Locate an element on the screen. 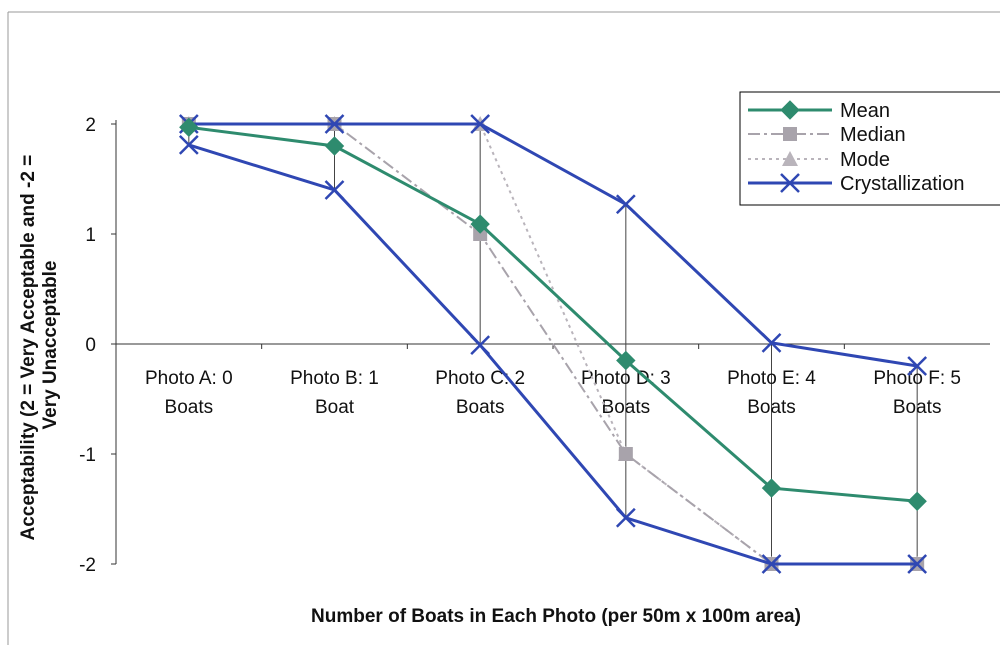  y-tick-label: 2 is located at coordinates (90, 125).